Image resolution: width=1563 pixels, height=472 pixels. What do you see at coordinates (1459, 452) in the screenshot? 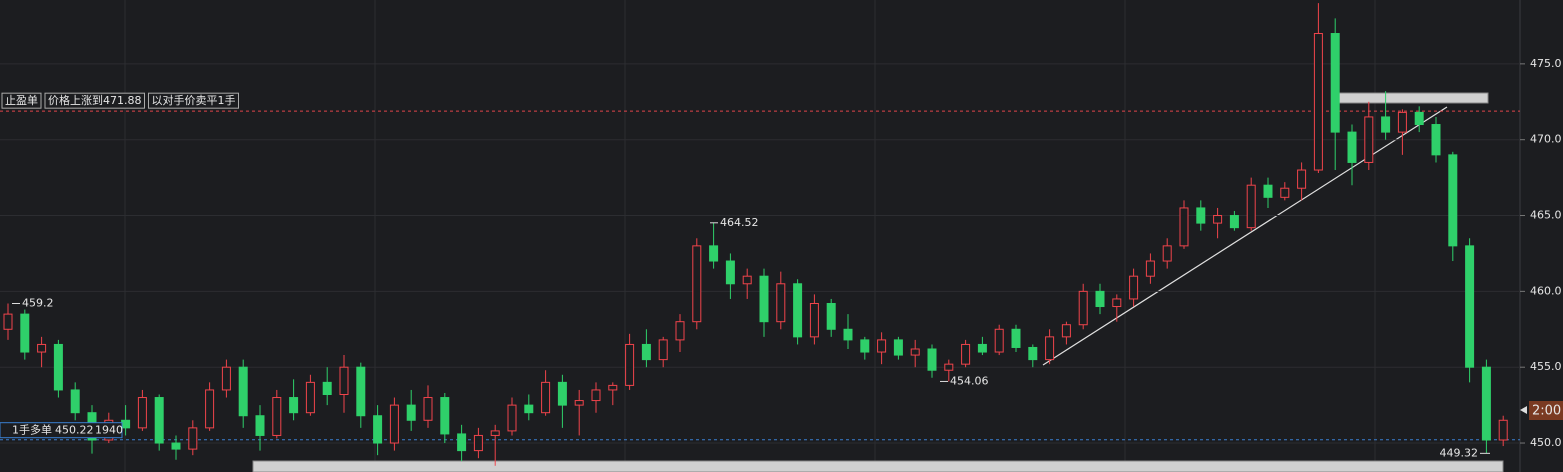
I see `extreme-label: 449.32` at bounding box center [1459, 452].